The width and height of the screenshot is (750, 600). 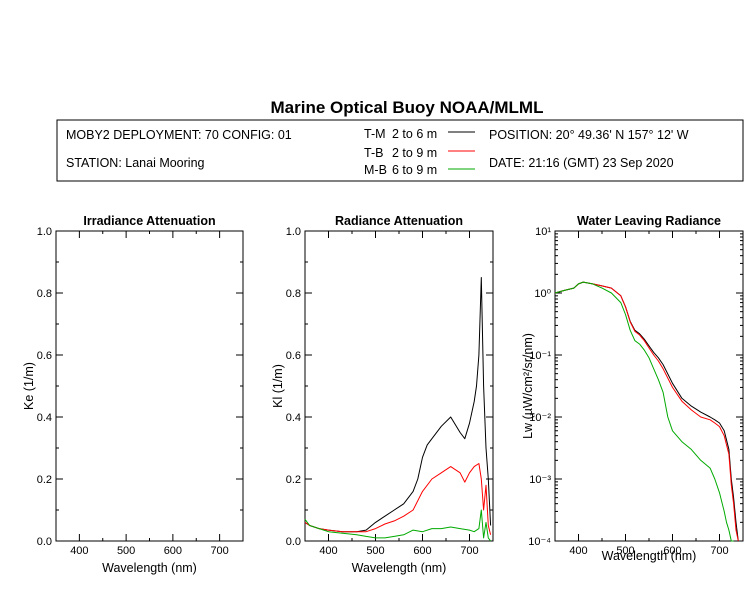 What do you see at coordinates (528, 386) in the screenshot?
I see `y-axis-label: Lw (µW/cm²/sr/nm)` at bounding box center [528, 386].